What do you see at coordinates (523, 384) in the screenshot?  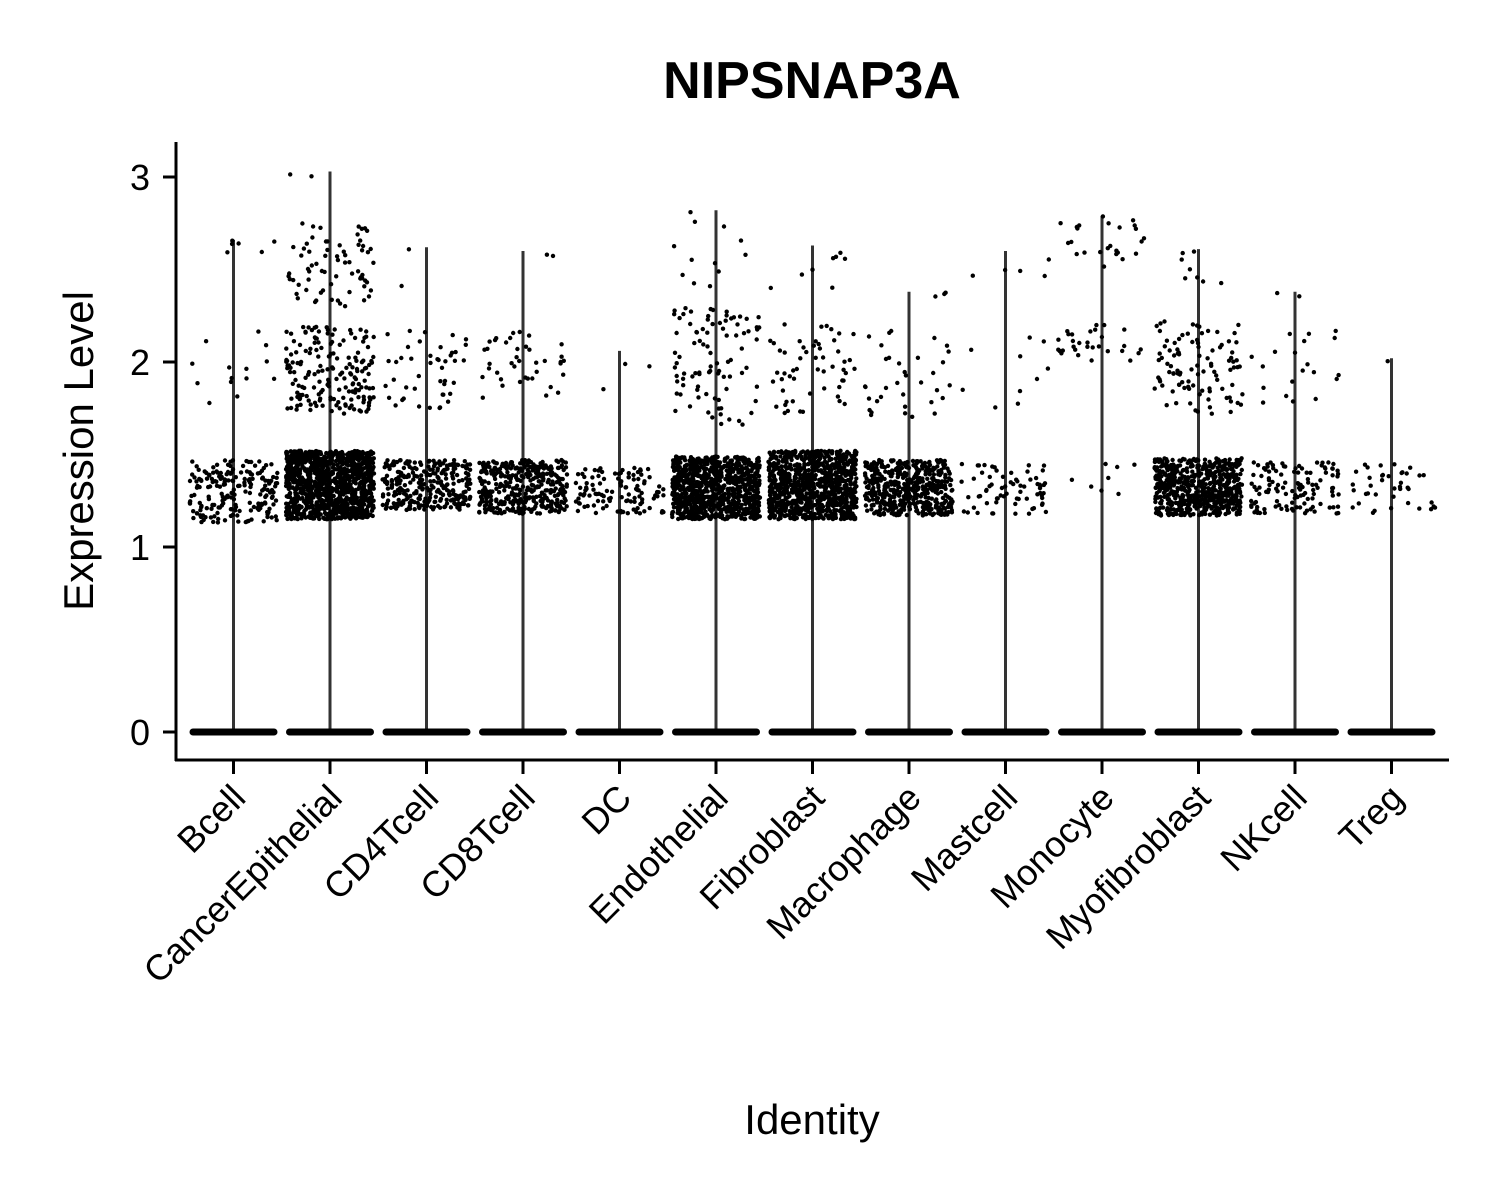 I see `points-CD8Tcell` at bounding box center [523, 384].